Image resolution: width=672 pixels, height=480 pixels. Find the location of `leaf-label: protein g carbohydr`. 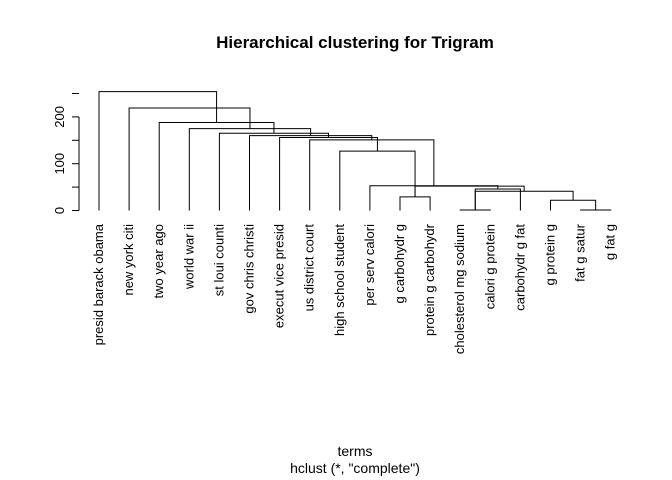

leaf-label: protein g carbohydr is located at coordinates (429, 279).